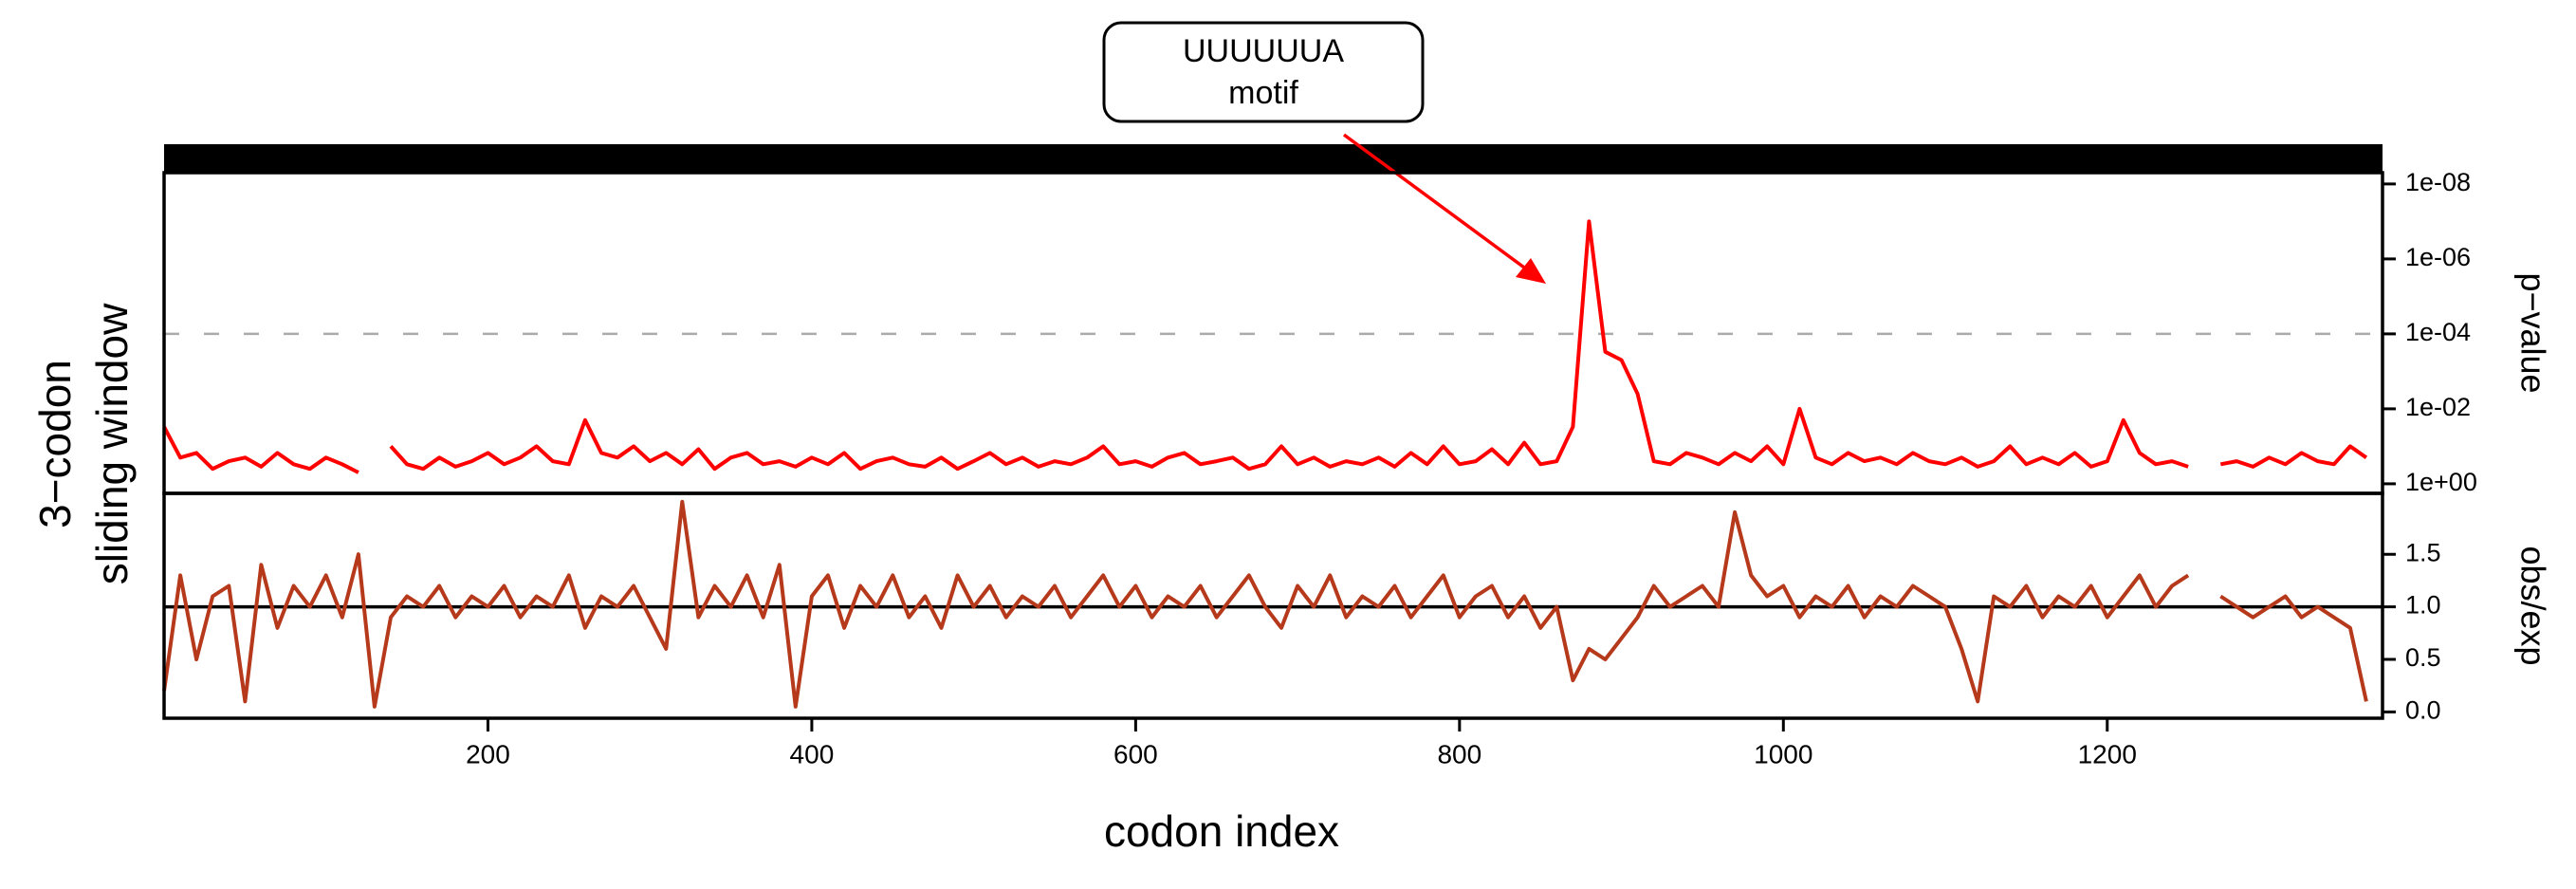 The height and width of the screenshot is (889, 2576). Describe the element at coordinates (1221, 831) in the screenshot. I see `x-axis-label: codon index` at that location.